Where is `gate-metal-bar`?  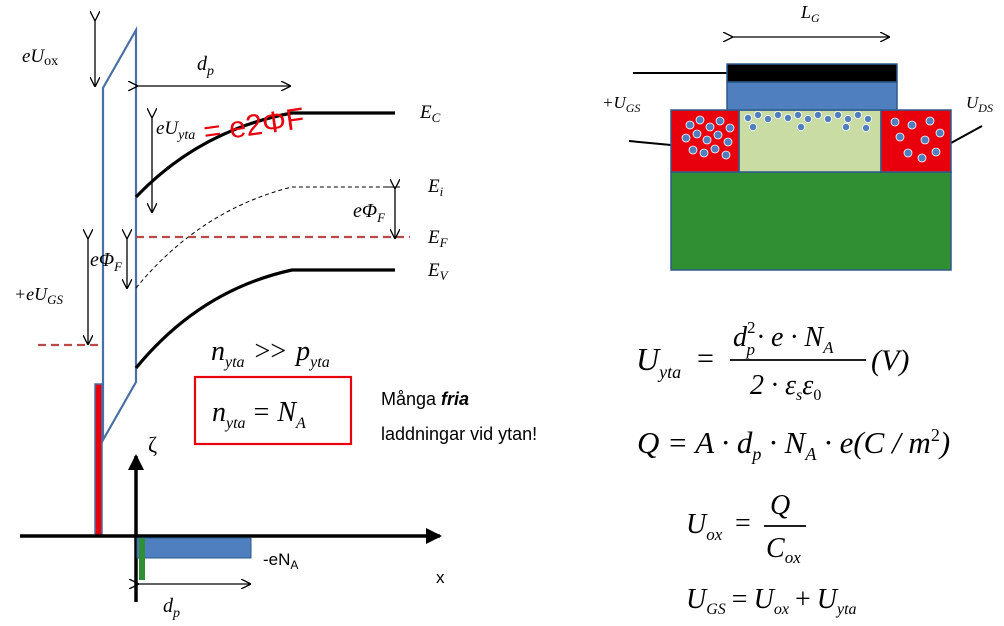
gate-metal-bar is located at coordinates (98, 460).